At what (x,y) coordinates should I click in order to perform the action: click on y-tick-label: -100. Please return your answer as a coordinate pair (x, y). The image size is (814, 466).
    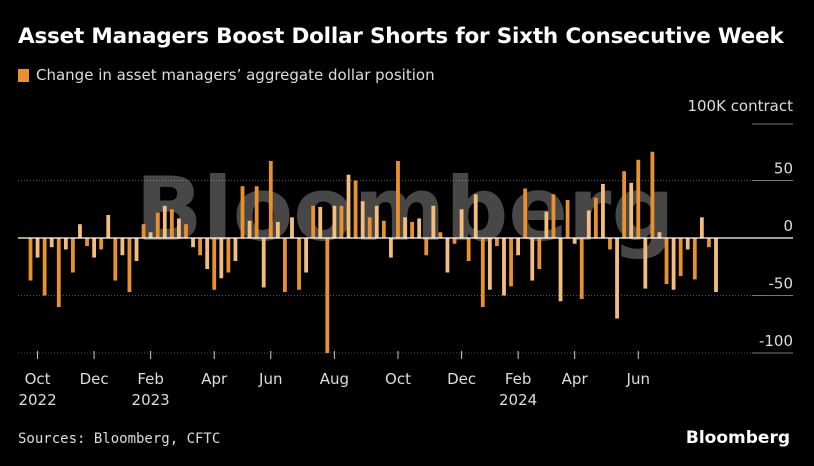
    Looking at the image, I should click on (776, 341).